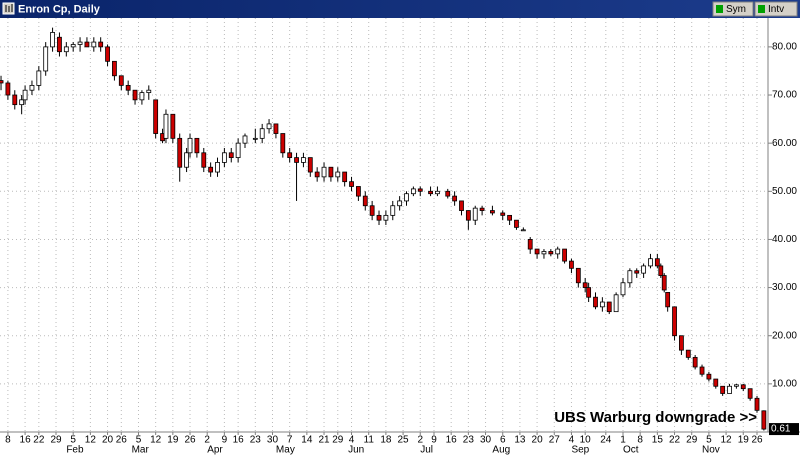  I want to click on last-price-label: 0.61, so click(781, 429).